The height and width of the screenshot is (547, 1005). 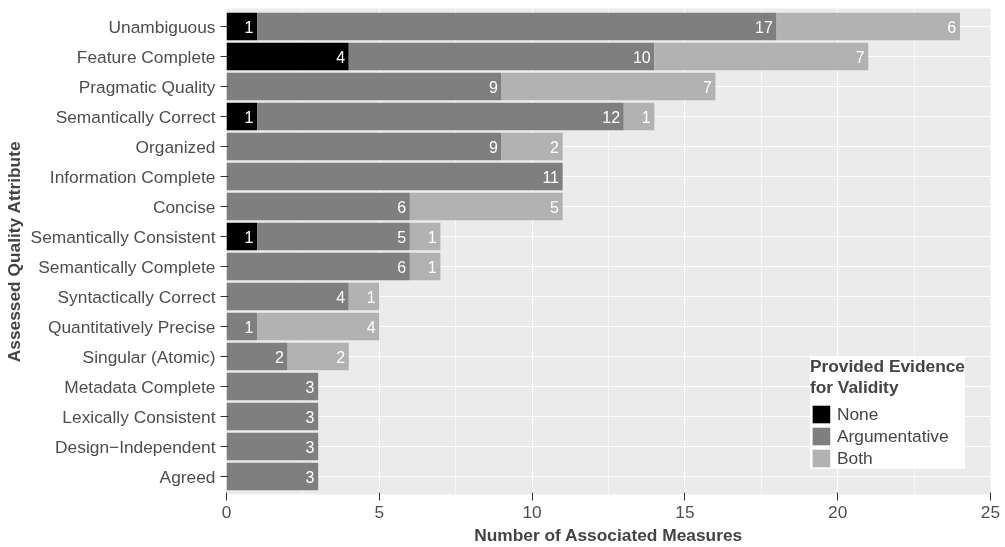 What do you see at coordinates (990, 511) in the screenshot?
I see `x-tick-label: 25` at bounding box center [990, 511].